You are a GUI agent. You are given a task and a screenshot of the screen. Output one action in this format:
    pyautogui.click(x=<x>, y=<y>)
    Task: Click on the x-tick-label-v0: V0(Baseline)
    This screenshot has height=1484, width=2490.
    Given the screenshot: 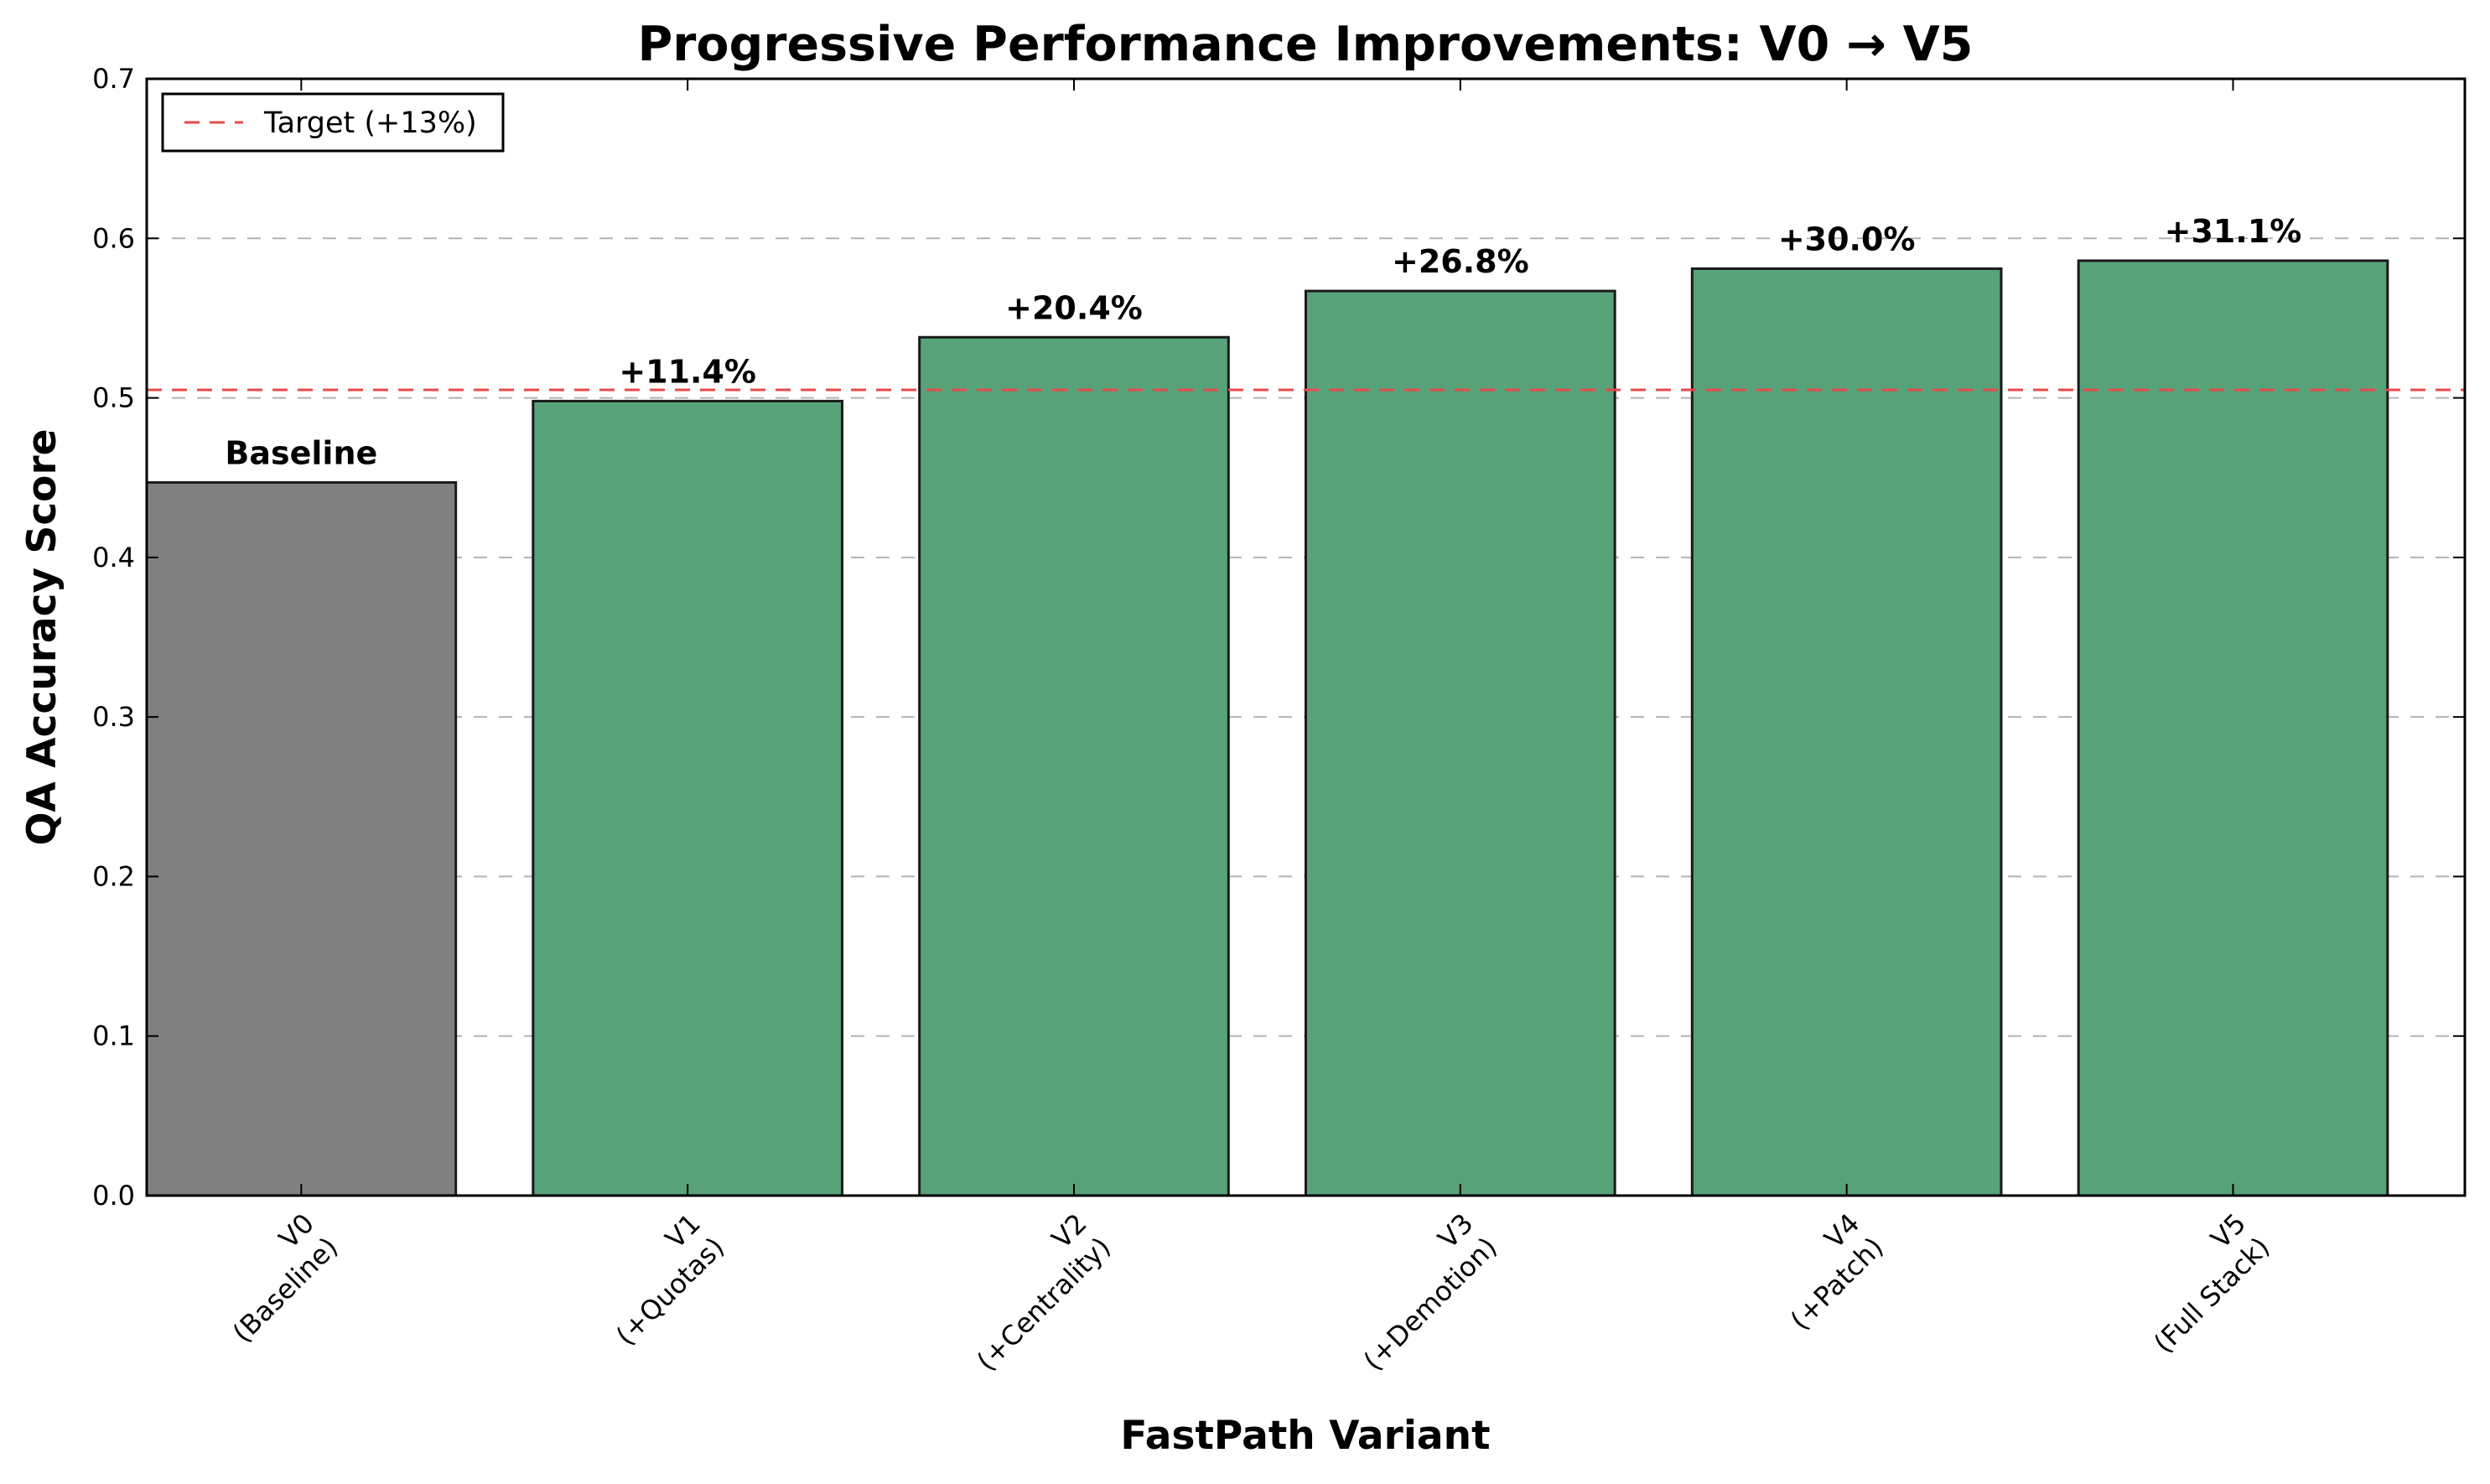 What is the action you would take?
    pyautogui.click(x=285, y=1278)
    